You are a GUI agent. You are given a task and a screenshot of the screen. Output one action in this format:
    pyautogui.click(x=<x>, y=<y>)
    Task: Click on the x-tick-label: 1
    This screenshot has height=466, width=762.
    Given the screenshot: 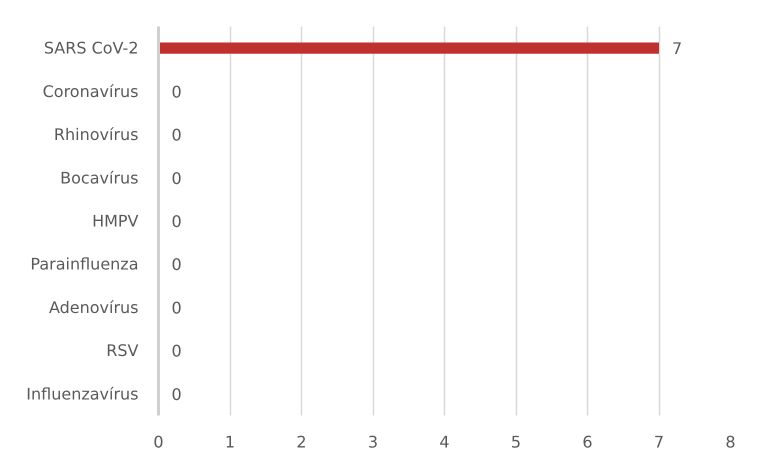 What is the action you would take?
    pyautogui.click(x=230, y=442)
    